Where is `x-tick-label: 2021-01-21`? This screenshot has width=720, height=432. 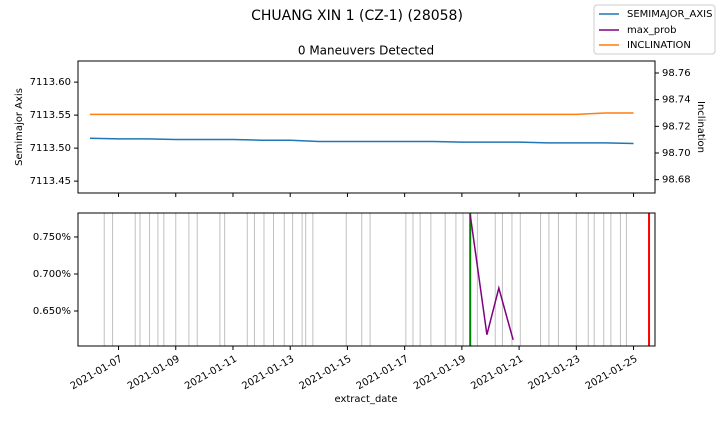 x-tick-label: 2021-01-21 is located at coordinates (497, 373).